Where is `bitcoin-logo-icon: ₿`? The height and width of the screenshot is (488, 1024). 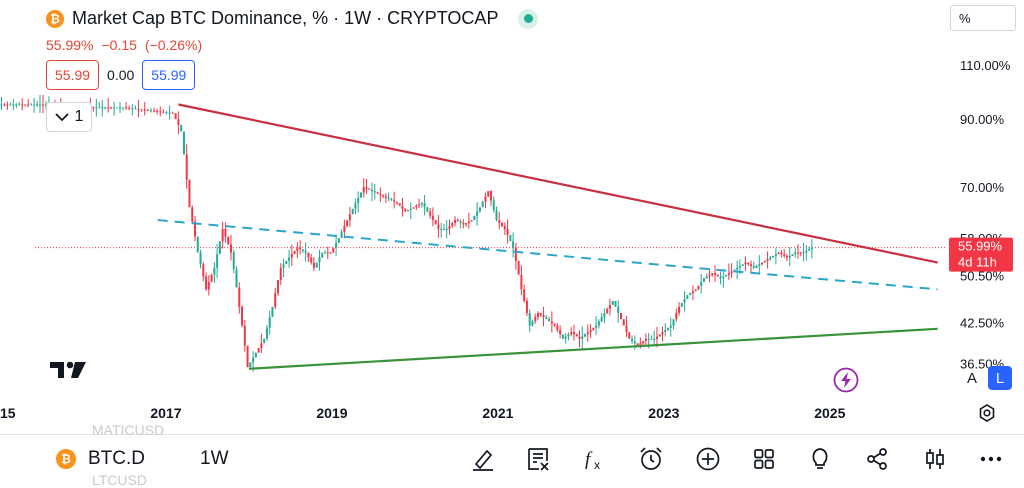
bitcoin-logo-icon: ₿ is located at coordinates (66, 459).